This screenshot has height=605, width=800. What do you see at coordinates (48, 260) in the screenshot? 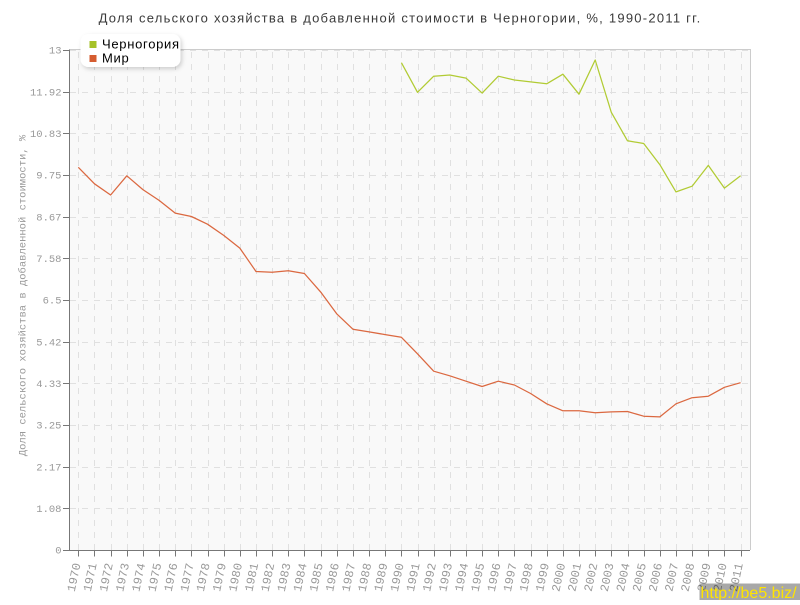
I see `svg-text: 7.58` at bounding box center [48, 260].